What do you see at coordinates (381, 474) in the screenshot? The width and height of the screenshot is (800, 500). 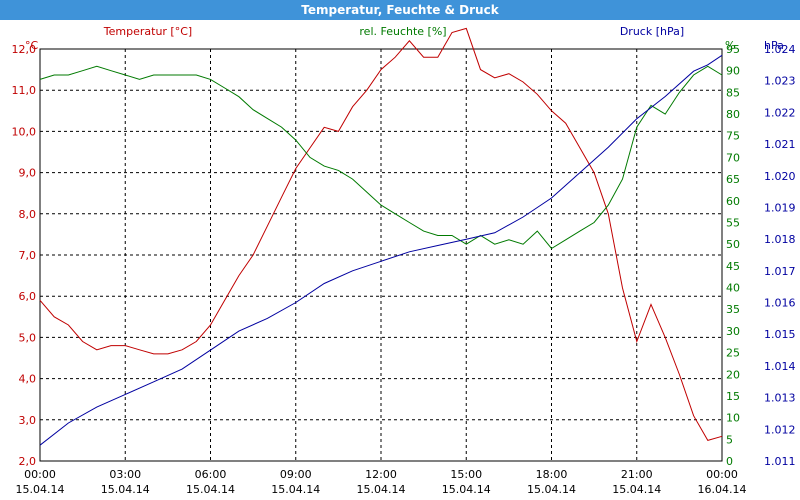 I see `x-tick-time: 12:00` at bounding box center [381, 474].